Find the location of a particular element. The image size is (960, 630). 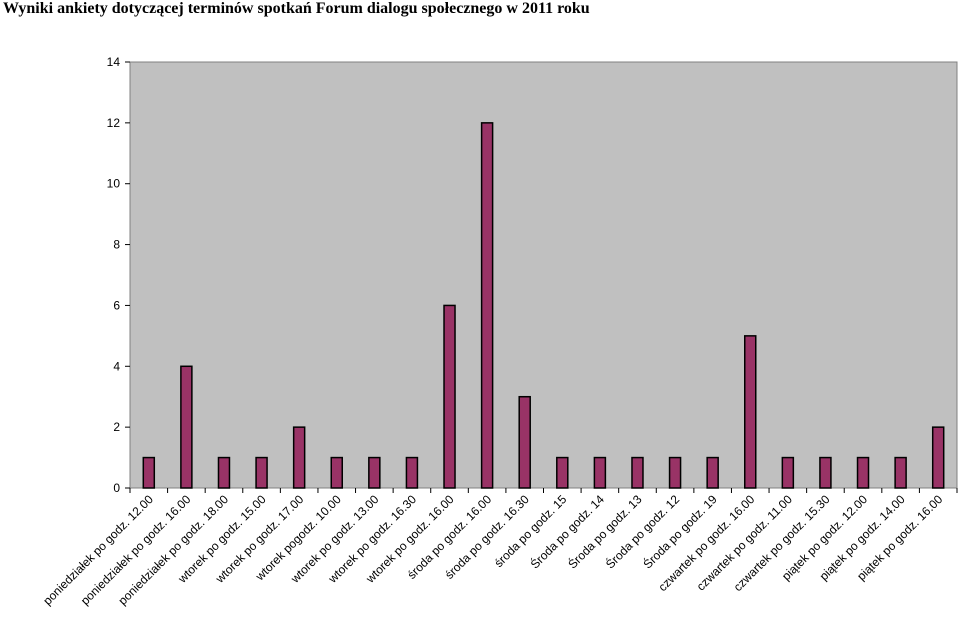

y-tick-label: 8 is located at coordinates (116, 245).